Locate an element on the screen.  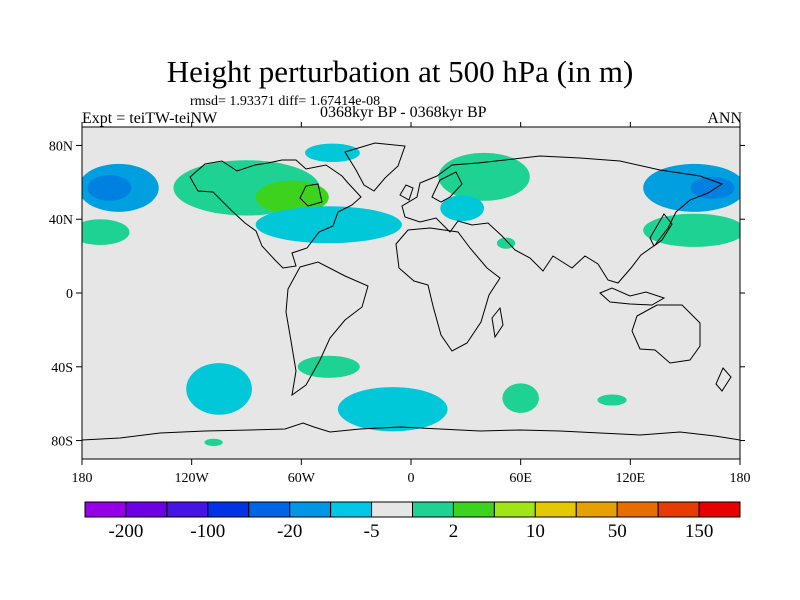
region-antarctic-positive is located at coordinates (213, 442).